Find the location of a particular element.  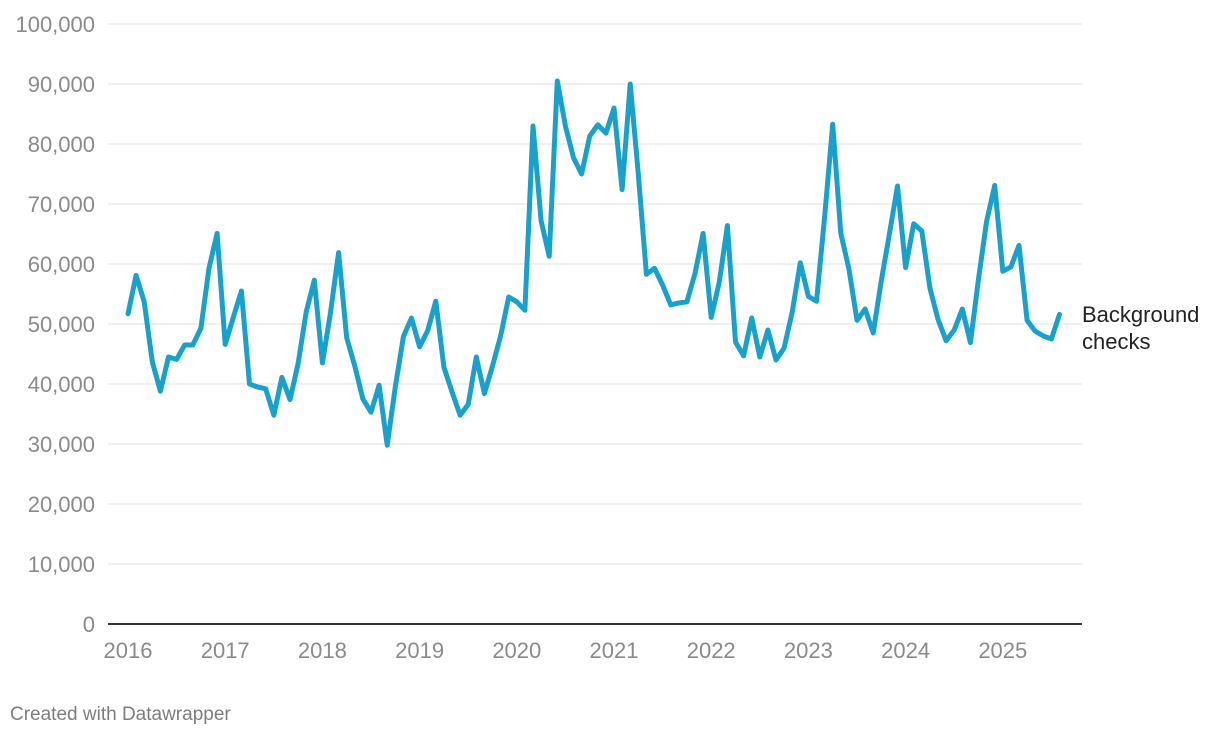

x-tick-label: 2020 is located at coordinates (516, 650).